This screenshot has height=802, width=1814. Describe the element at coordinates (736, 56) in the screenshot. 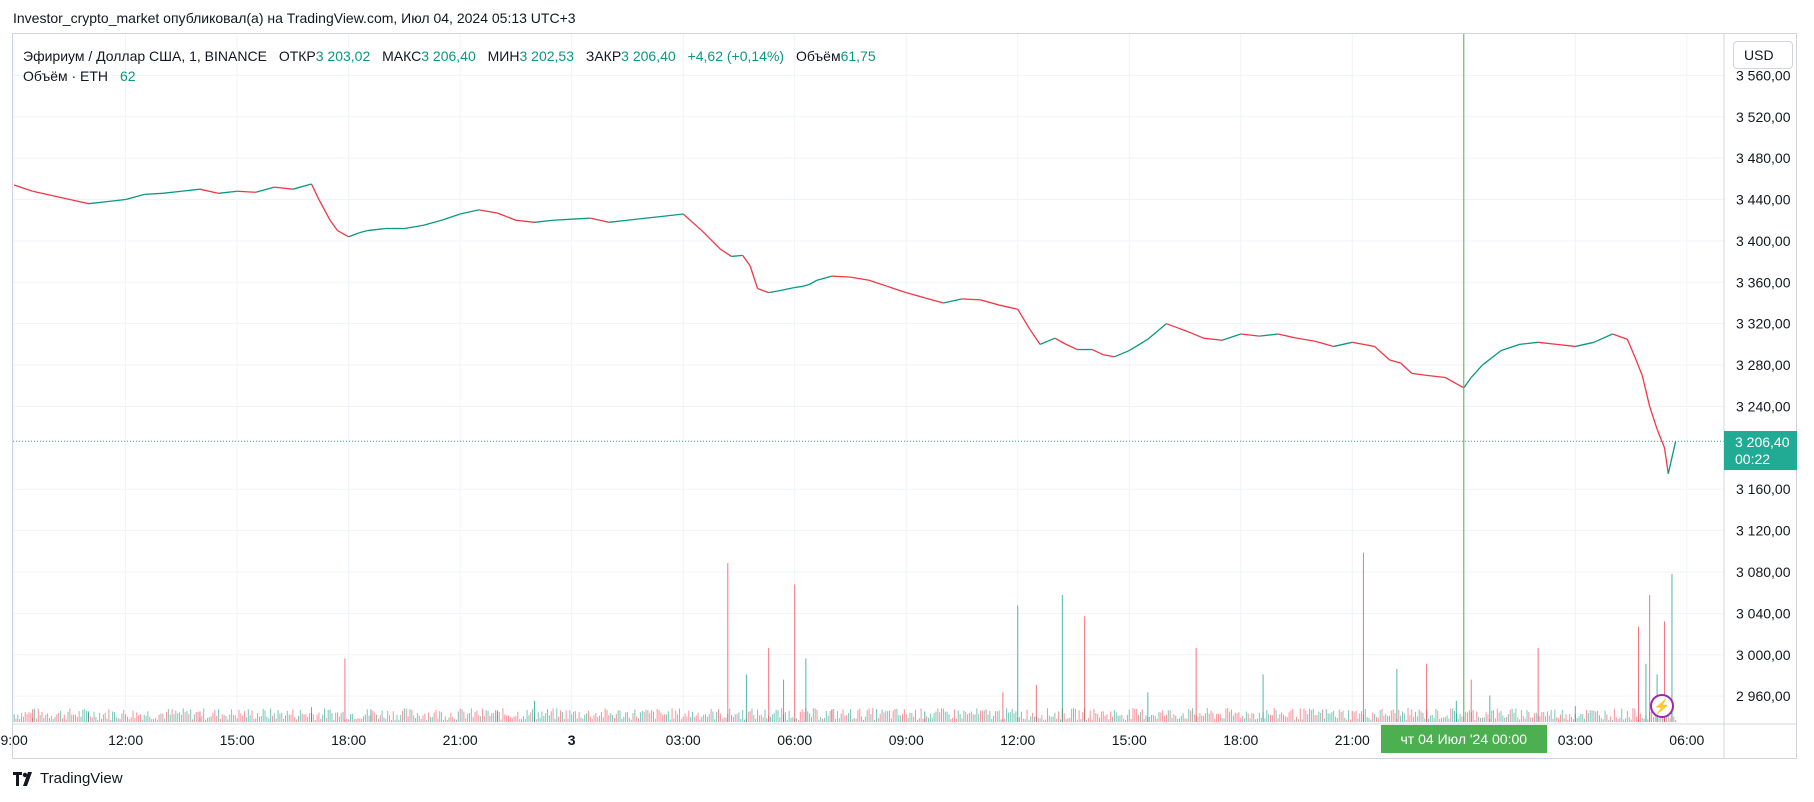

I see `change-value: +4,62 (+0,14%)` at that location.